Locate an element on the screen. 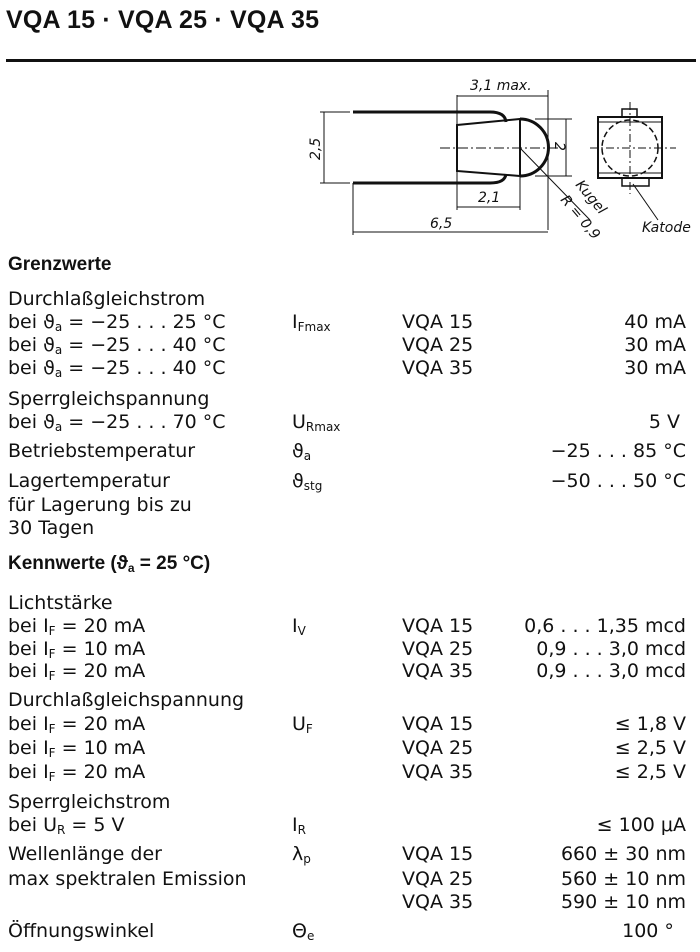  section-heading: Grenzwerte is located at coordinates (350, 265).